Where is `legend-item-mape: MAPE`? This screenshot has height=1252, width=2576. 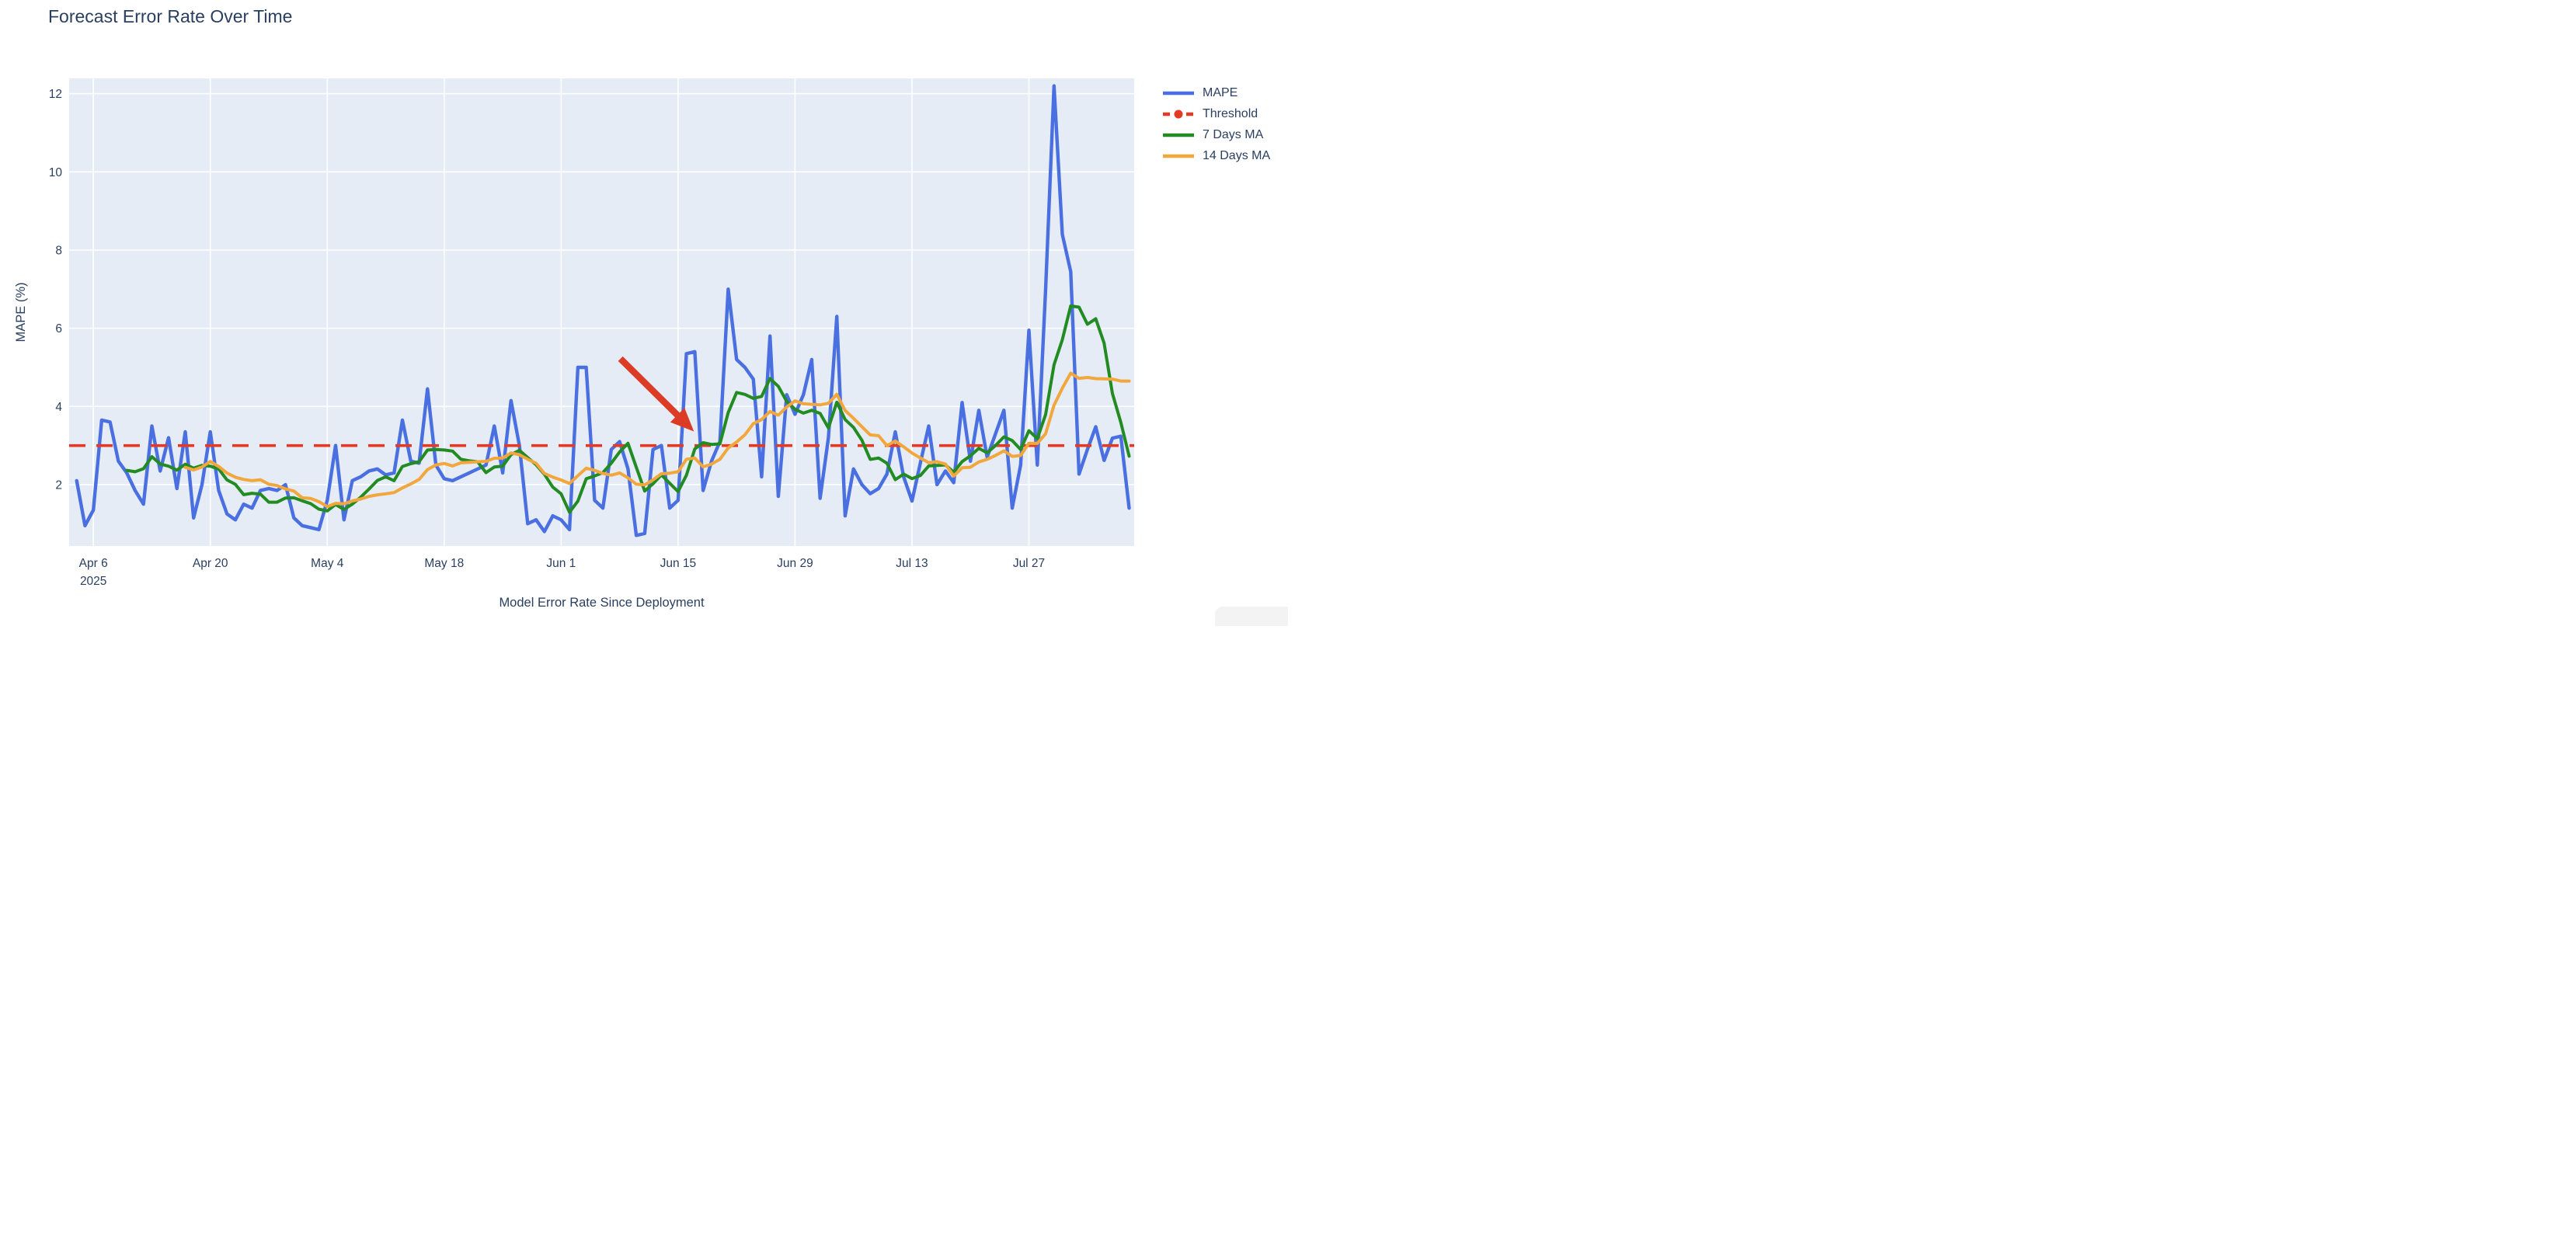 legend-item-mape: MAPE is located at coordinates (1216, 92).